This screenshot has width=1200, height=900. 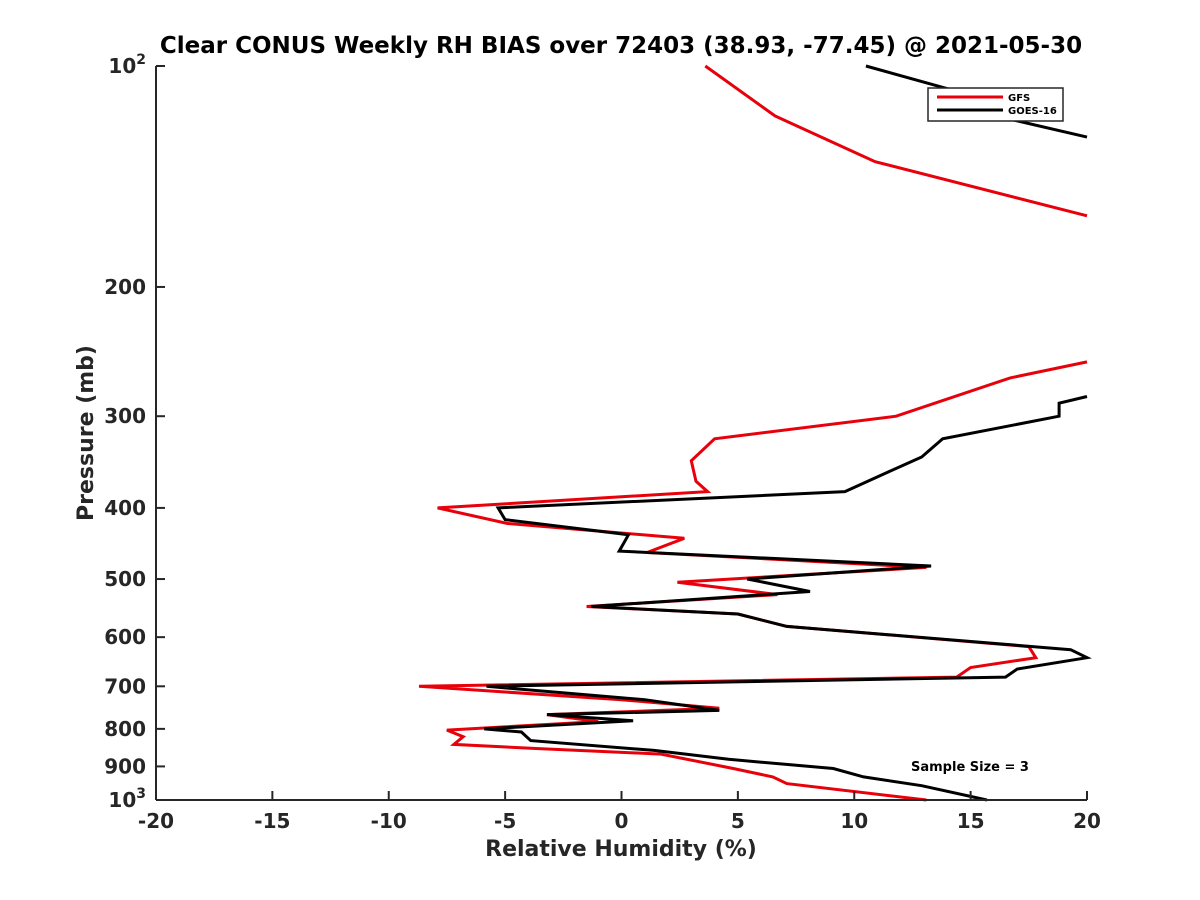 I want to click on x-tick-label: -15, so click(x=272, y=821).